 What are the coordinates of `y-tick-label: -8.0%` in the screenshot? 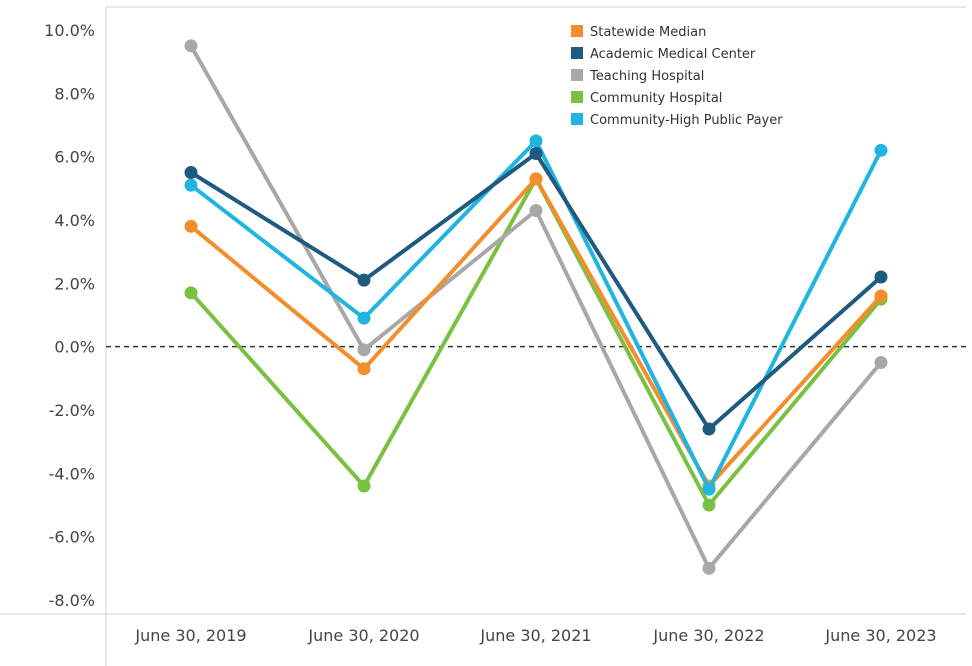 It's located at (72, 600).